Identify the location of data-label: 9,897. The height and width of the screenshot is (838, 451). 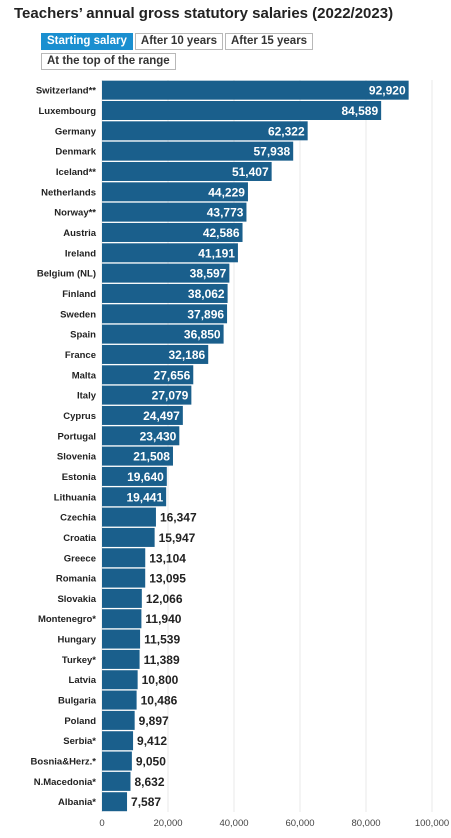
(154, 721).